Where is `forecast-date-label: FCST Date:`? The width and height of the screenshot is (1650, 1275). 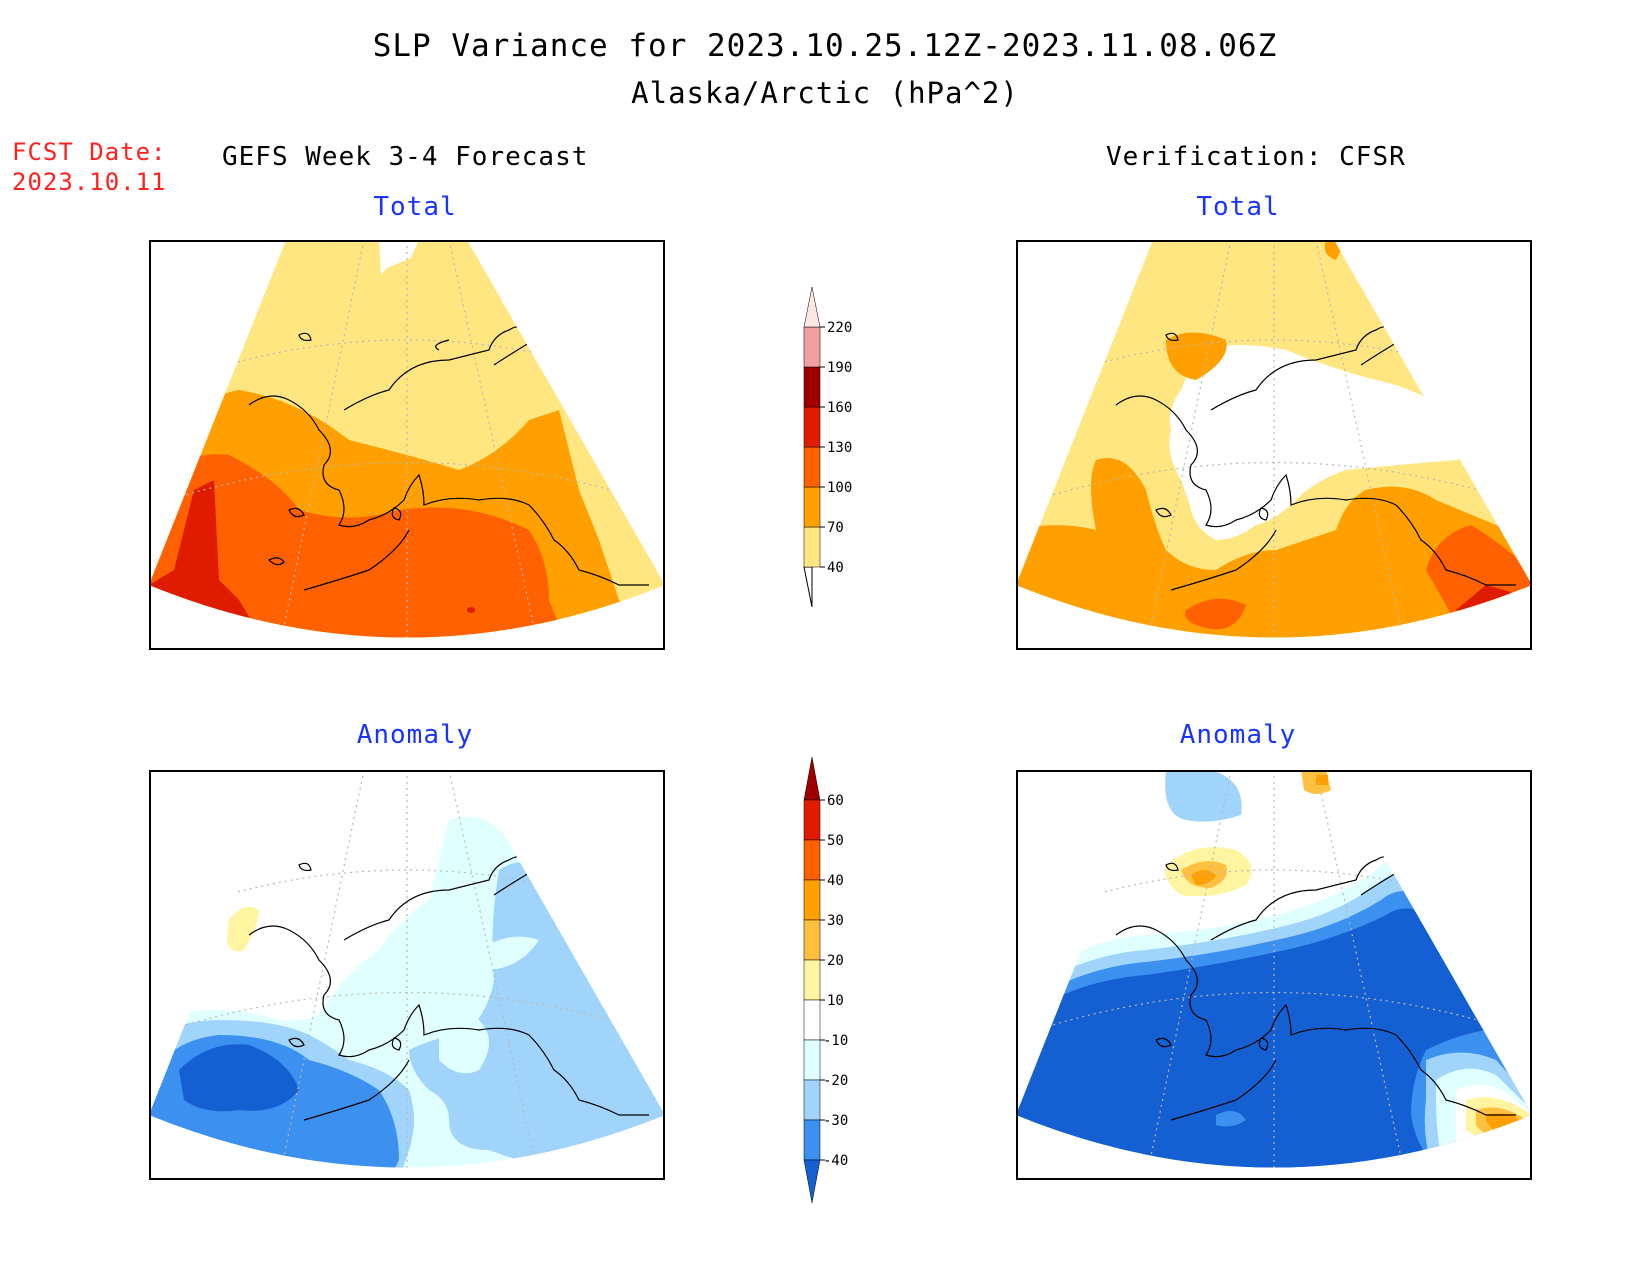
forecast-date-label: FCST Date: is located at coordinates (89, 152).